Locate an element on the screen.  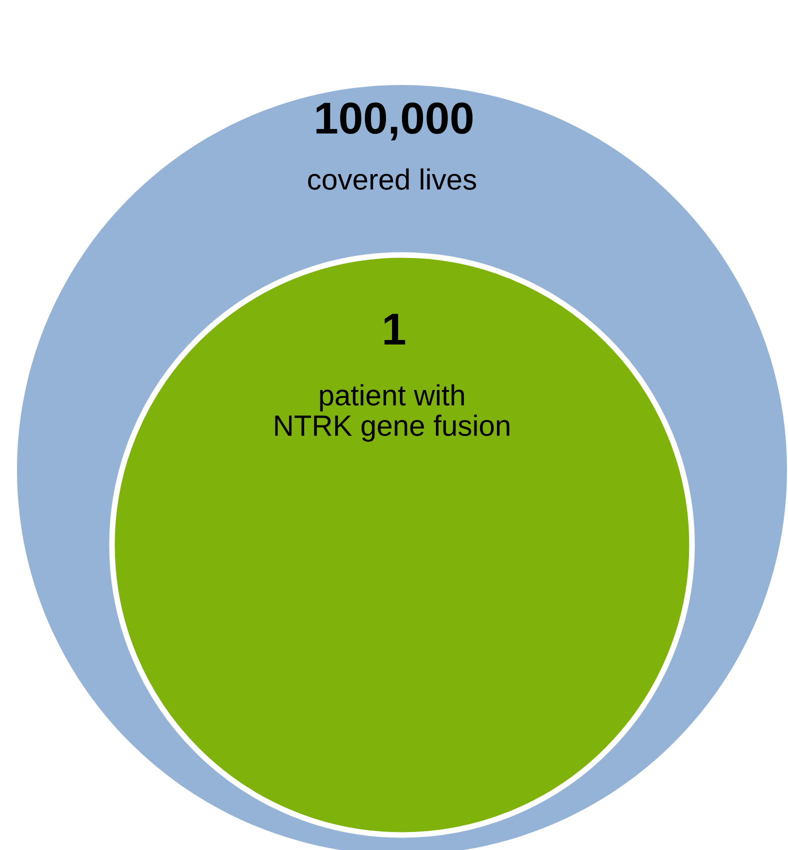
data-label: 100,000 is located at coordinates (394, 121).